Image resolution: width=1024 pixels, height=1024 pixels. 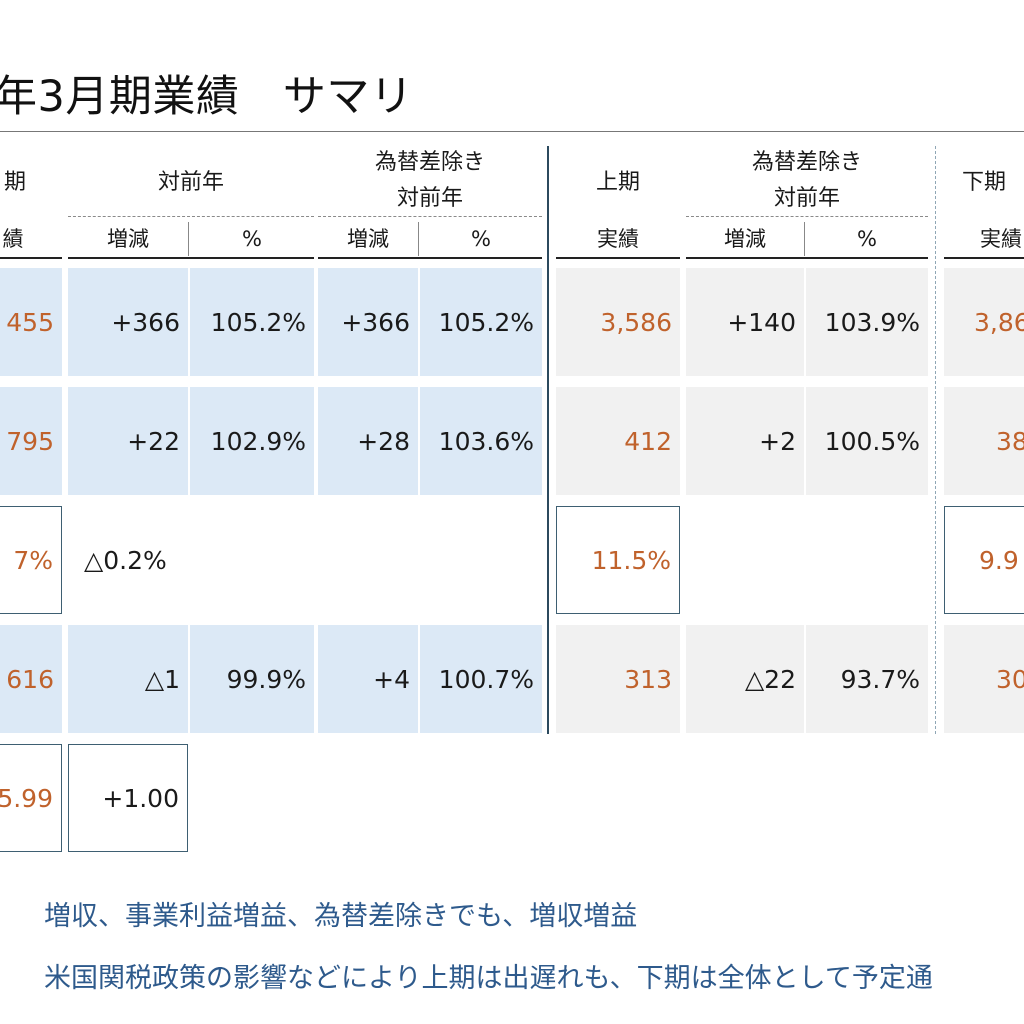 I want to click on subheader-fx-delta: 増減, so click(x=368, y=239).